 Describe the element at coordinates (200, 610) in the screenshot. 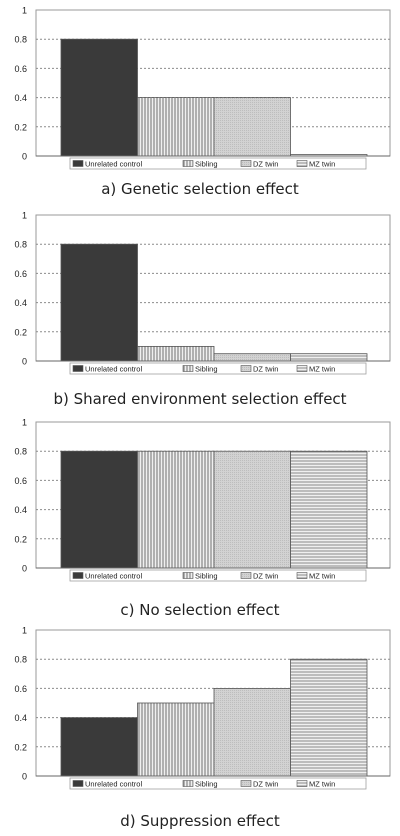

I see `chart-caption-c: c) No selection effect` at that location.